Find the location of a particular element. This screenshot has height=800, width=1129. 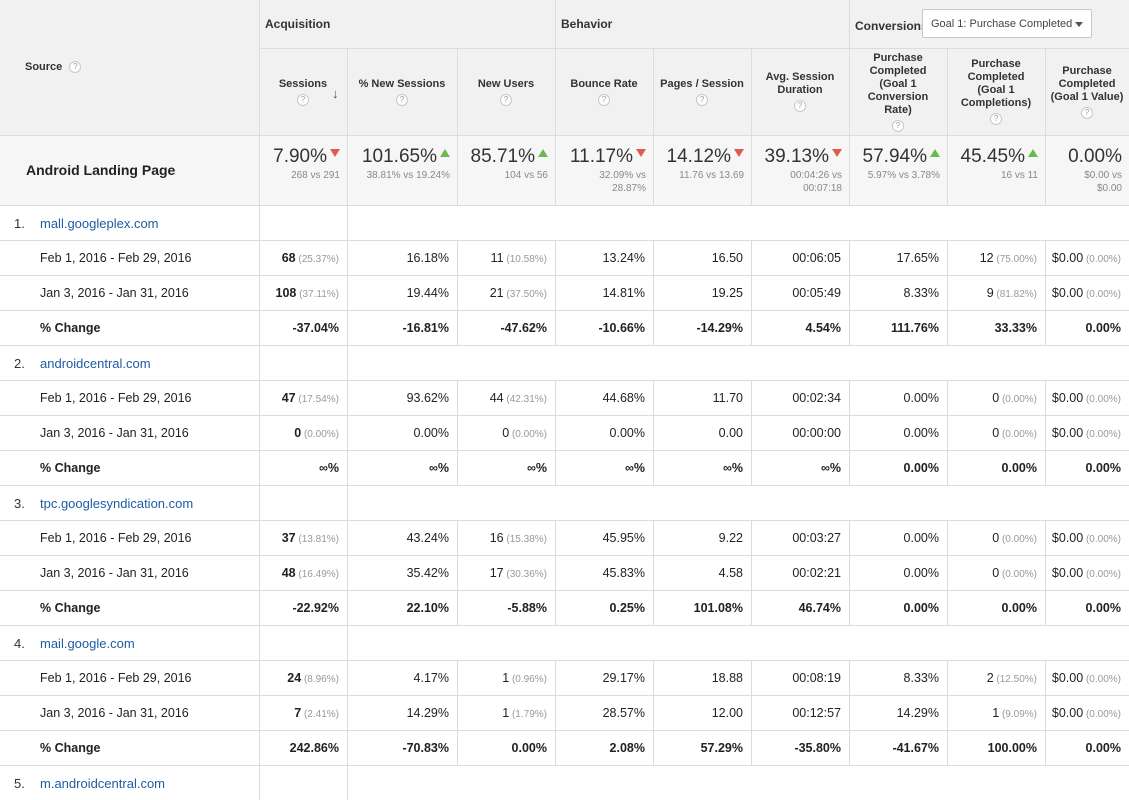

metric-goal1-conversion-rate: 0.00% is located at coordinates (921, 608).